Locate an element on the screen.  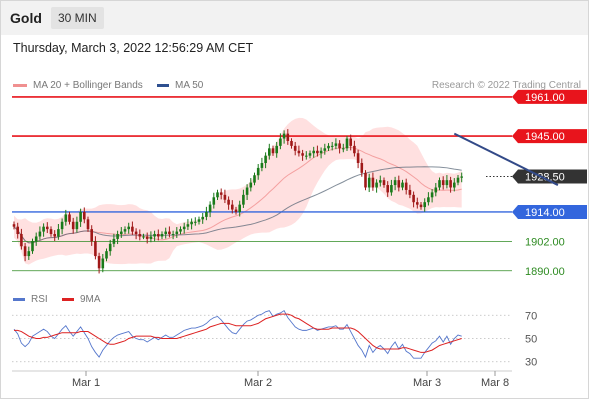
level-tag-bg is located at coordinates (549, 211).